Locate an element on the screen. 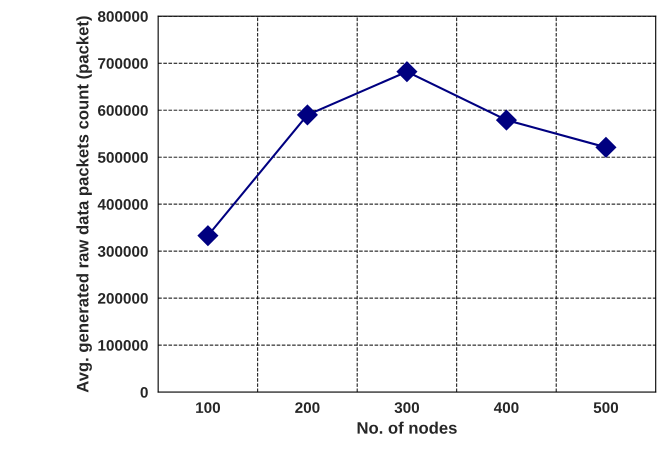  x-tick-label: 300 is located at coordinates (407, 408).